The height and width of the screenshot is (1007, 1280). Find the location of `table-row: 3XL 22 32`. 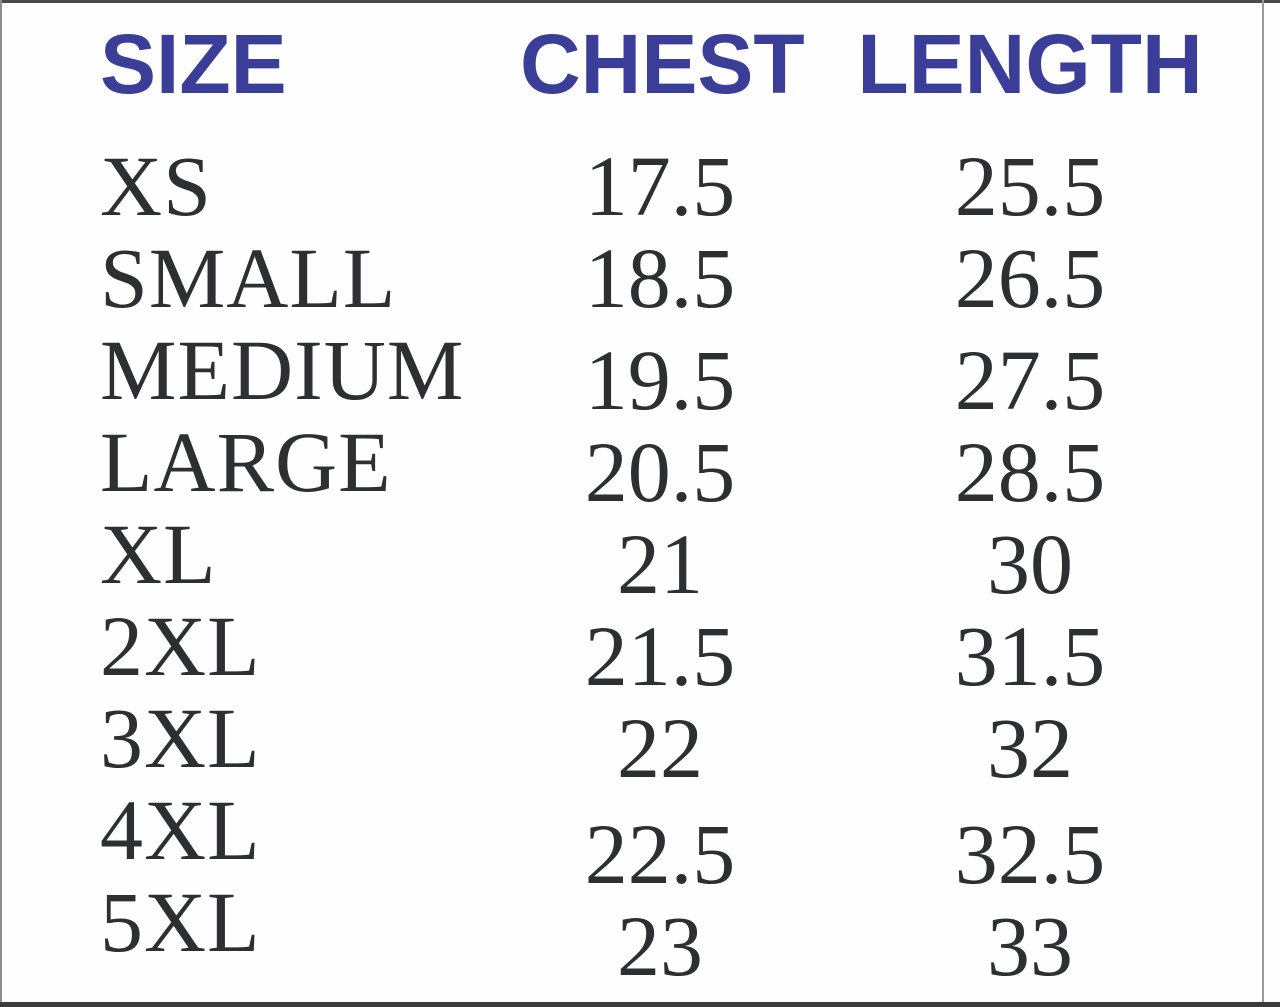

table-row: 3XL 22 32 is located at coordinates (690, 740).